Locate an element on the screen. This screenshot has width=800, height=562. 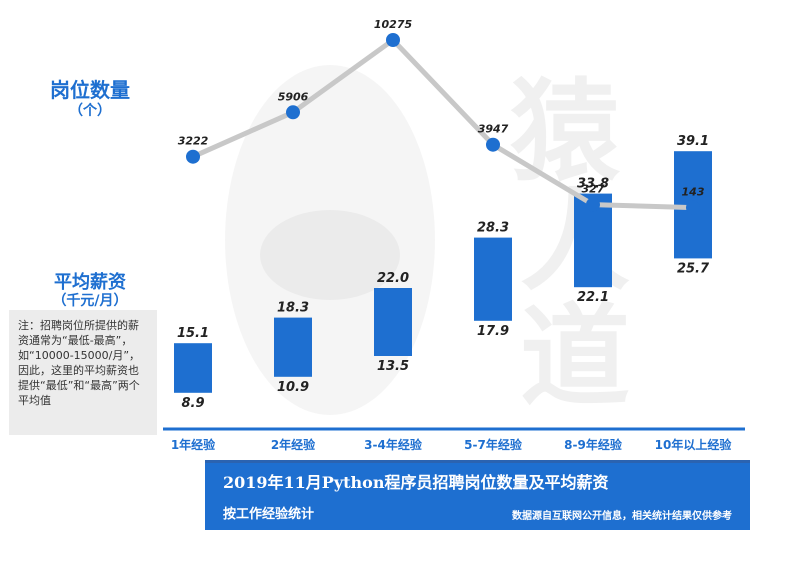
job-count-label: 327 is located at coordinates (593, 189).